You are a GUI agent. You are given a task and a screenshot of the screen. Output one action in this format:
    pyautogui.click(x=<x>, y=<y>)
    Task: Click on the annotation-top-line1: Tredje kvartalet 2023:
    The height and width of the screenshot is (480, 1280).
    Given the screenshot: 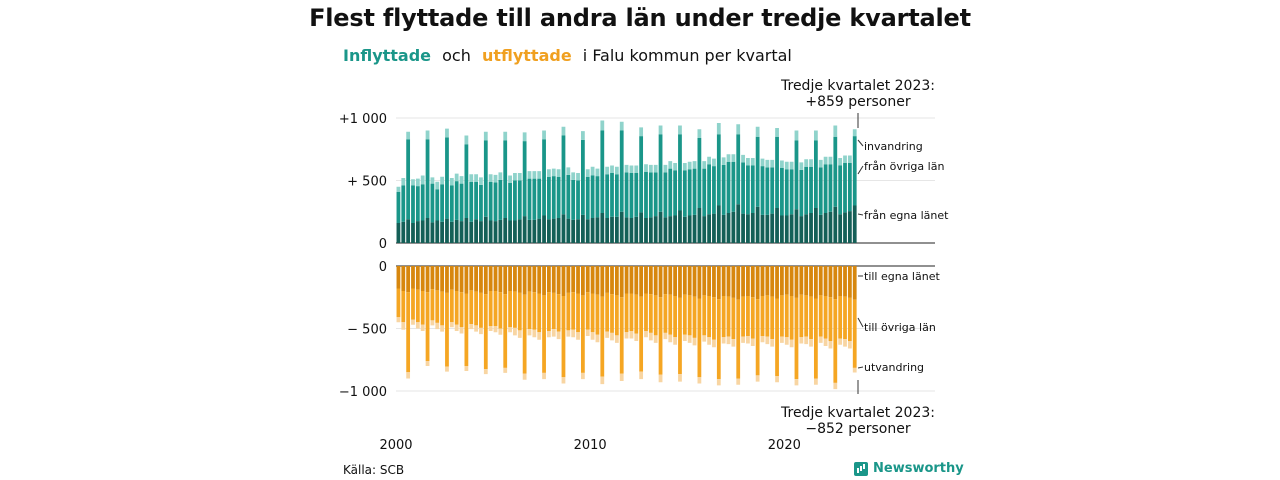 What is the action you would take?
    pyautogui.click(x=857, y=86)
    